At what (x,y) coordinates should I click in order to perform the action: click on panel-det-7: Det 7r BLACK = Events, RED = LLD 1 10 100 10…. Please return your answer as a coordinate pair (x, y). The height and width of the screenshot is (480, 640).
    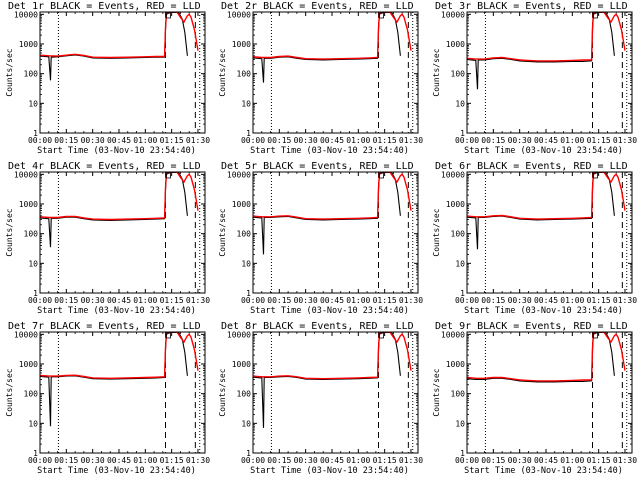
    Looking at the image, I should click on (107, 398).